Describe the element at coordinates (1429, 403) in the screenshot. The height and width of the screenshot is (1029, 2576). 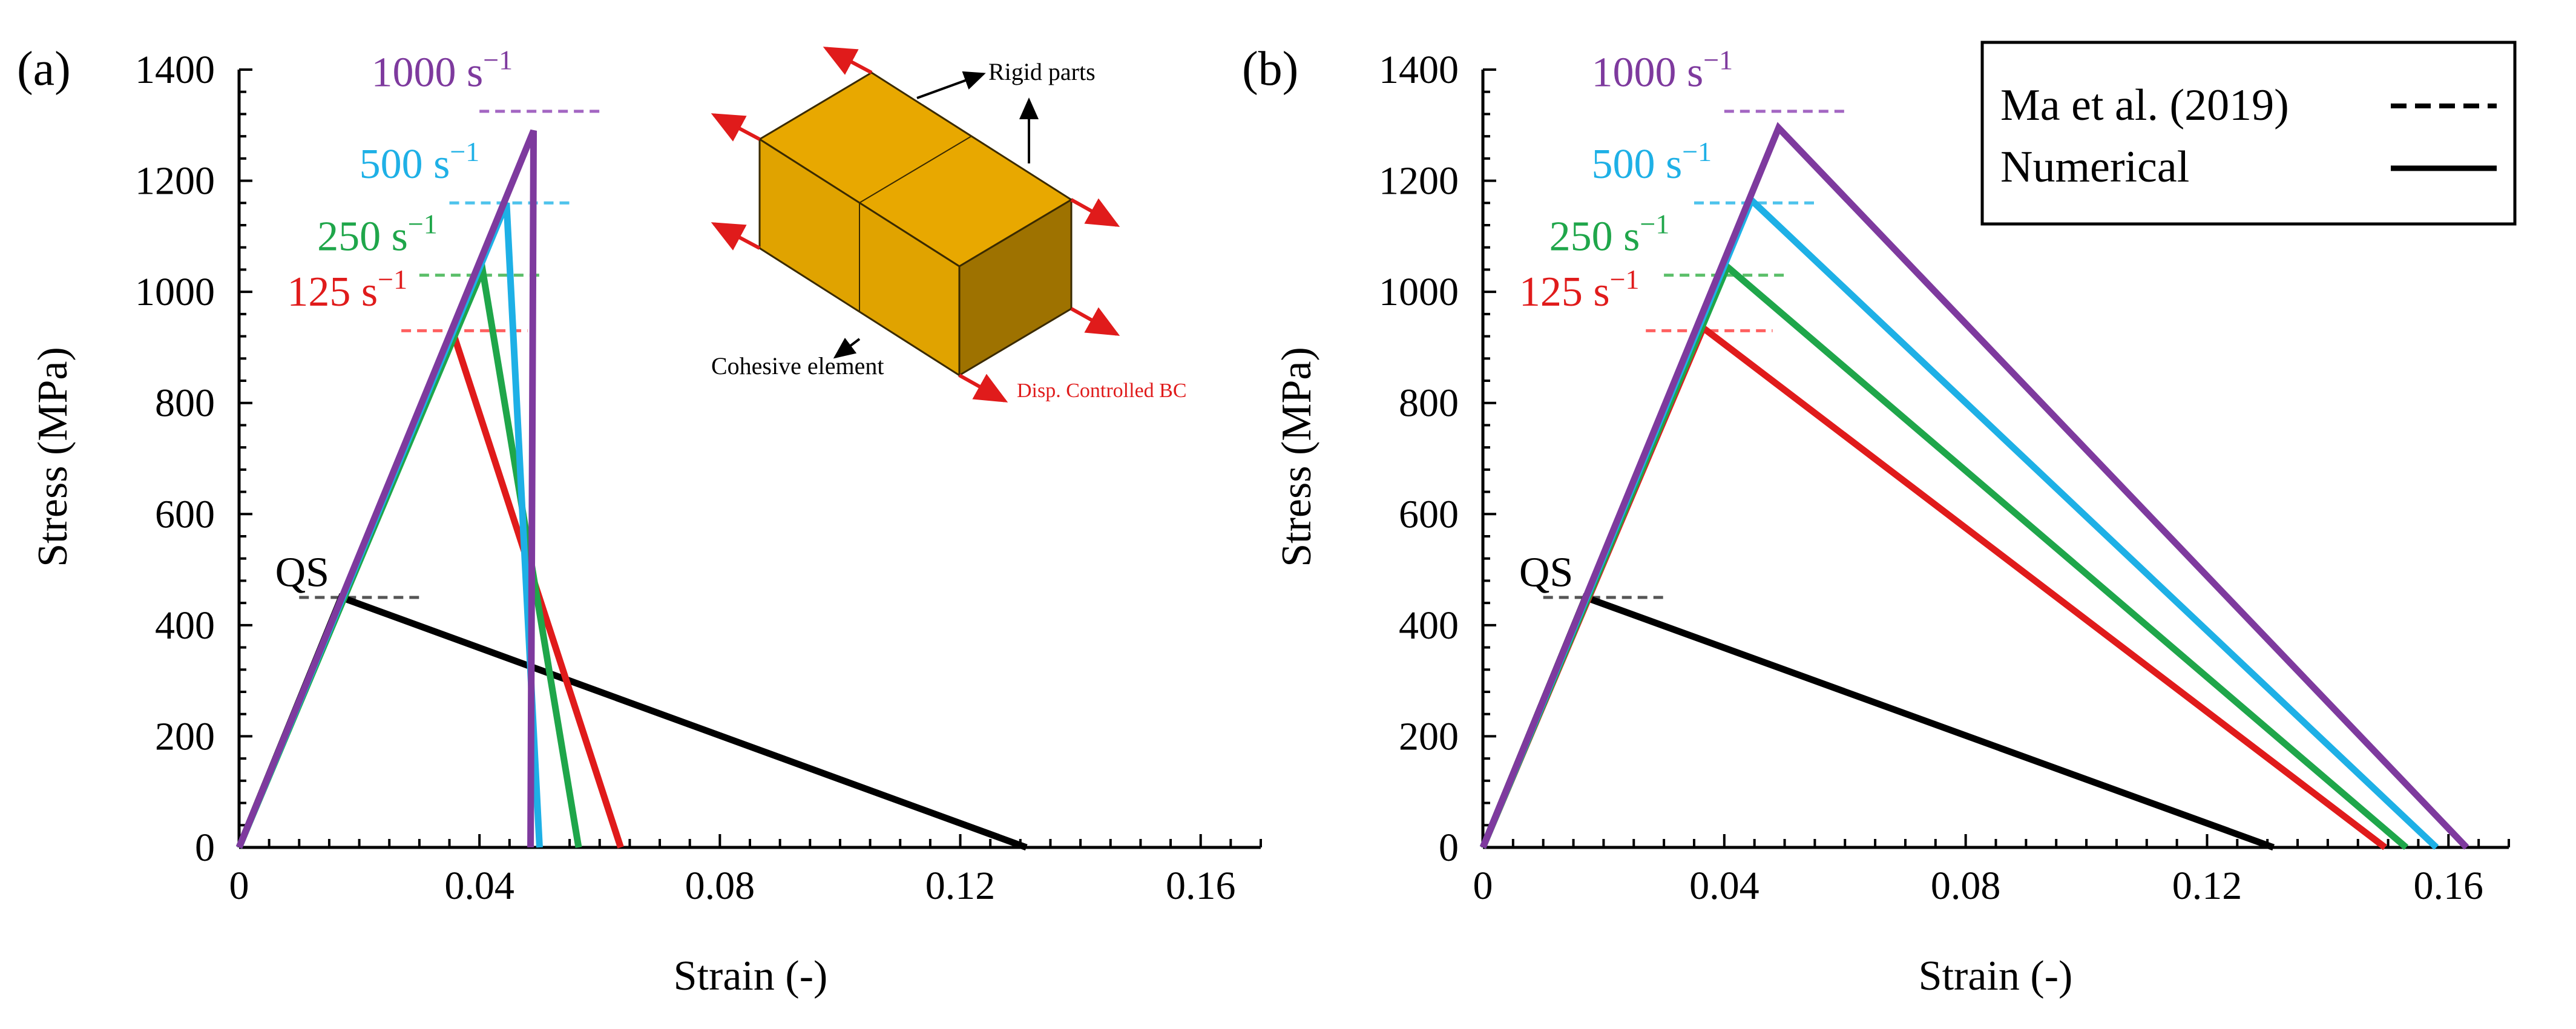
I see `panel-b-y-tick-label: 800` at that location.